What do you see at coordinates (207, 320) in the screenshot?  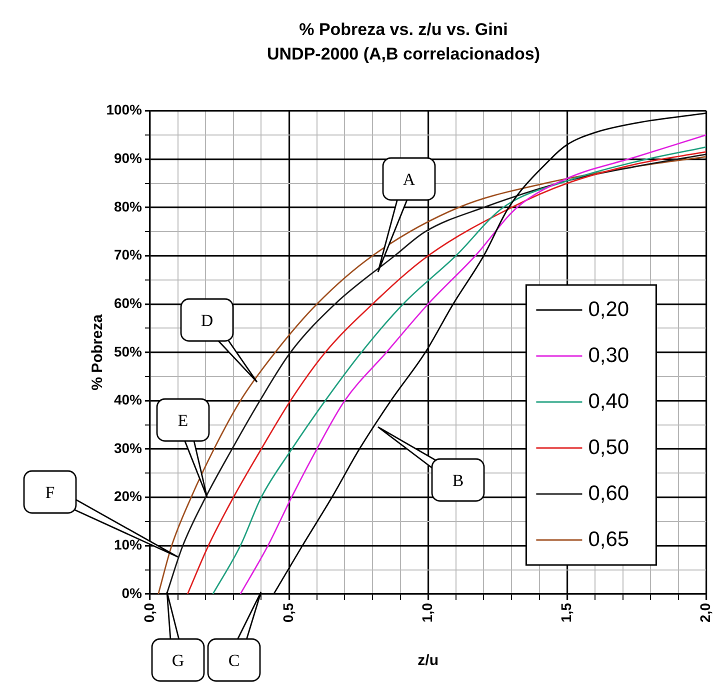 I see `annotation: D` at bounding box center [207, 320].